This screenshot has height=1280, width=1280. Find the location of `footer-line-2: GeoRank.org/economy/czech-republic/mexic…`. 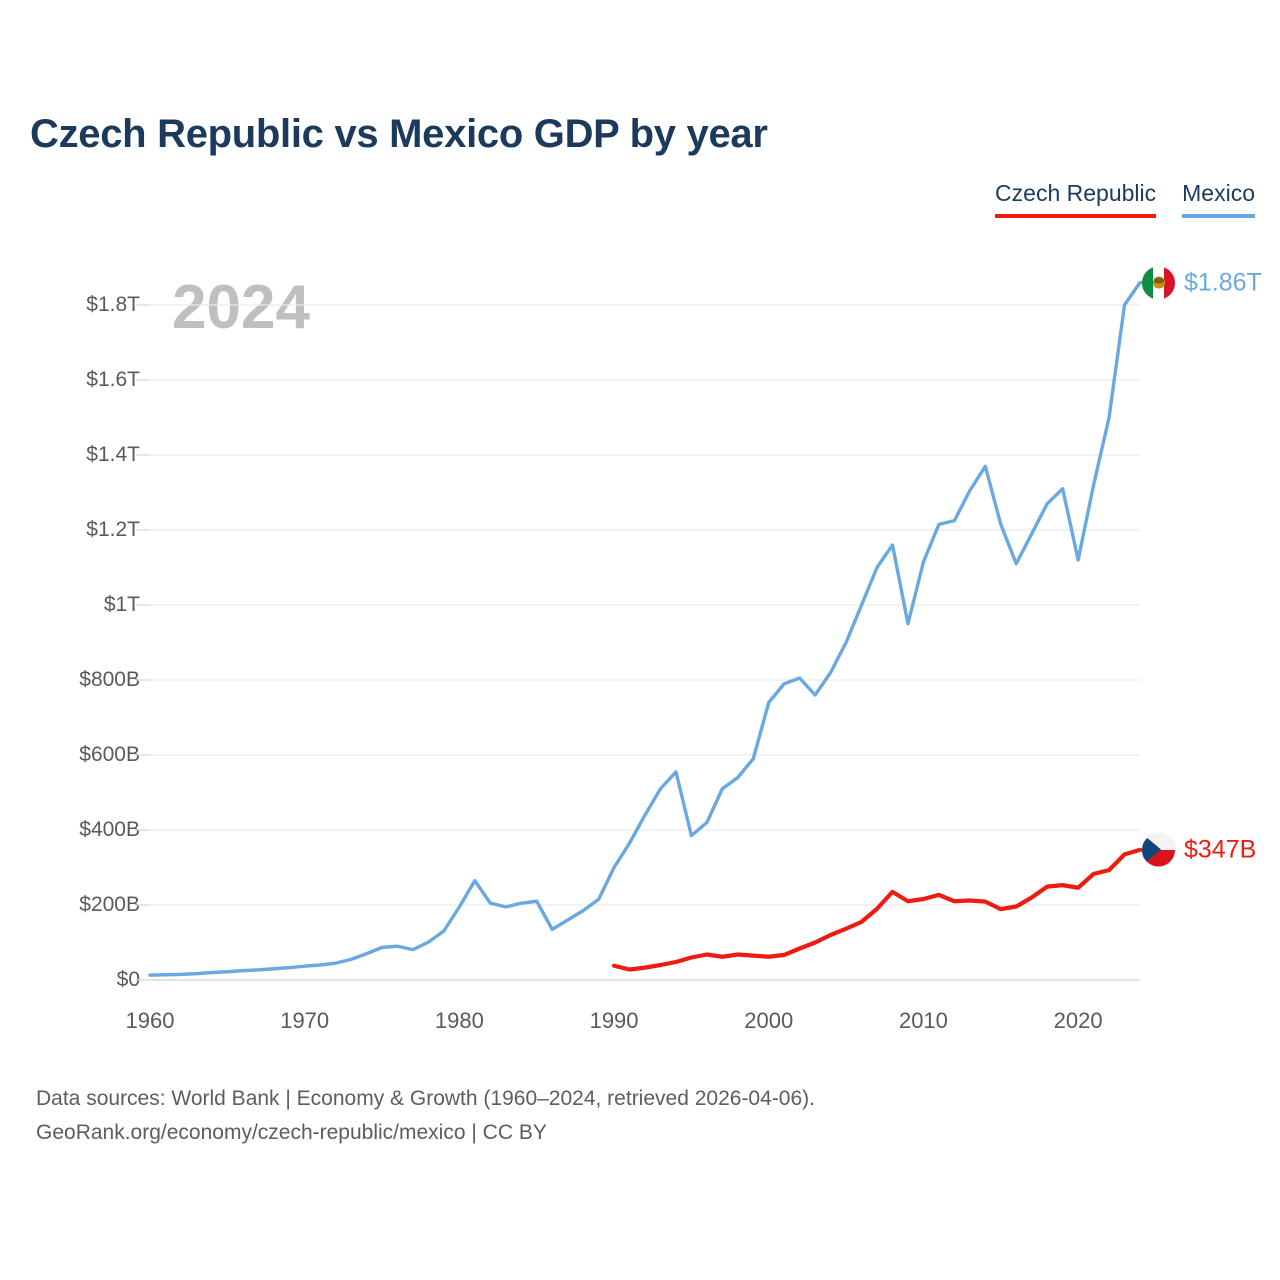

footer-line-2: GeoRank.org/economy/czech-republic/mexic… is located at coordinates (291, 1133).